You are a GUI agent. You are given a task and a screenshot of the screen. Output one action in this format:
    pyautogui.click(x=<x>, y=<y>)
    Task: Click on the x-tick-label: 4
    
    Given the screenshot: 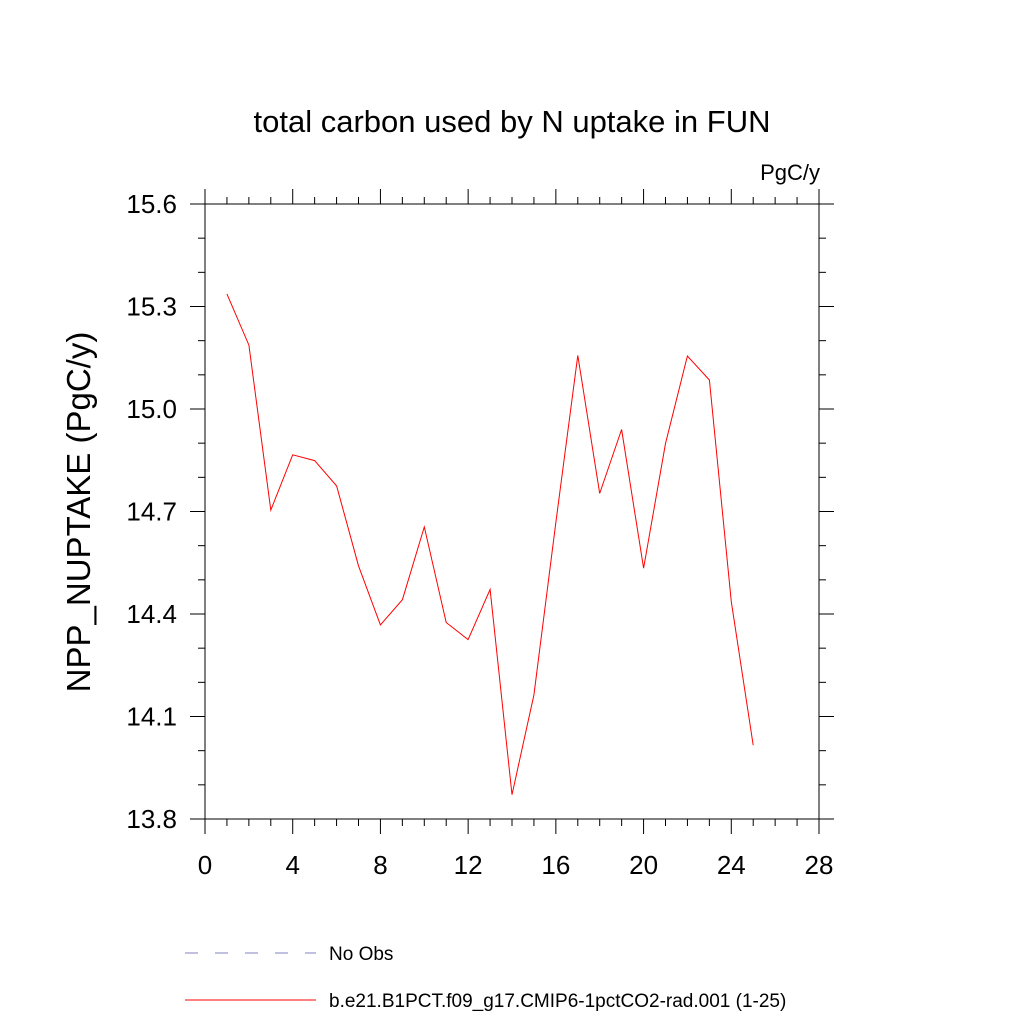 What is the action you would take?
    pyautogui.click(x=292, y=865)
    